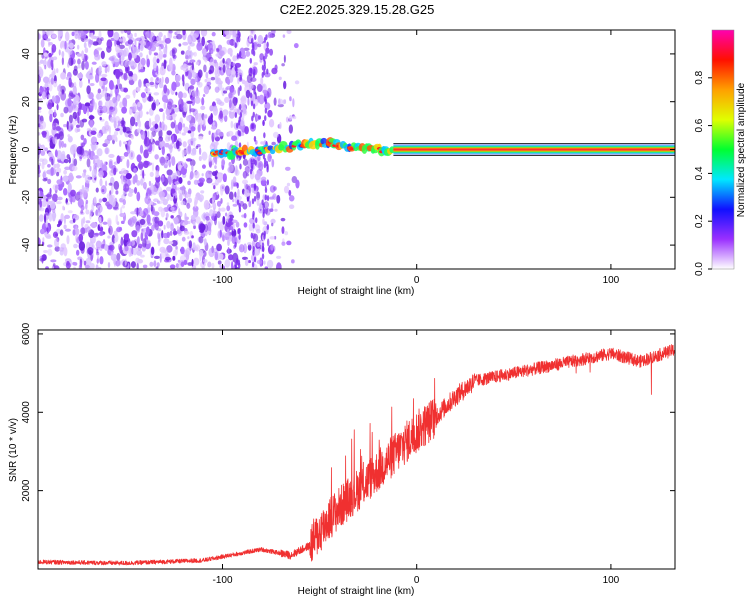  What do you see at coordinates (26, 54) in the screenshot?
I see `spectrogram-y-tick-label: 40` at bounding box center [26, 54].